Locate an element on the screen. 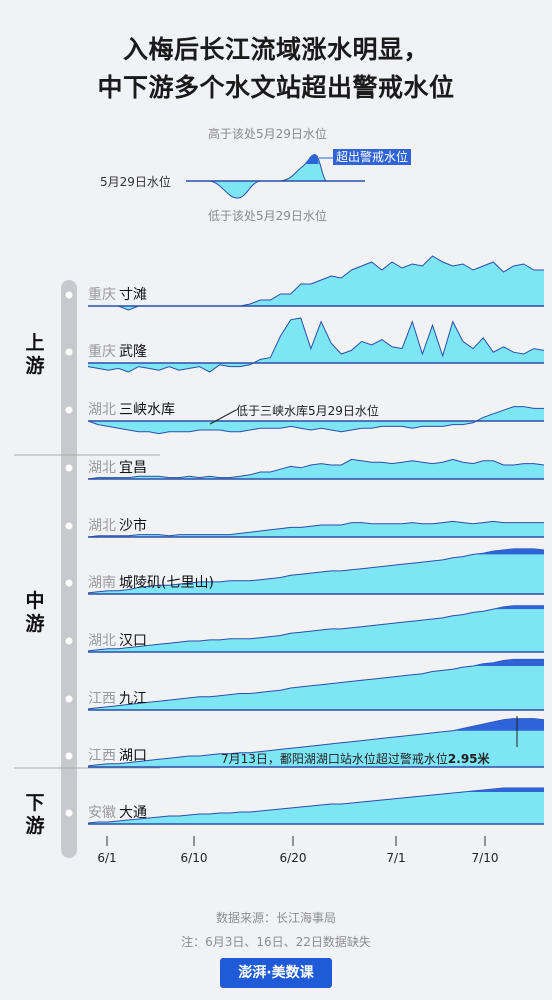  area-湖口 is located at coordinates (316, 742).